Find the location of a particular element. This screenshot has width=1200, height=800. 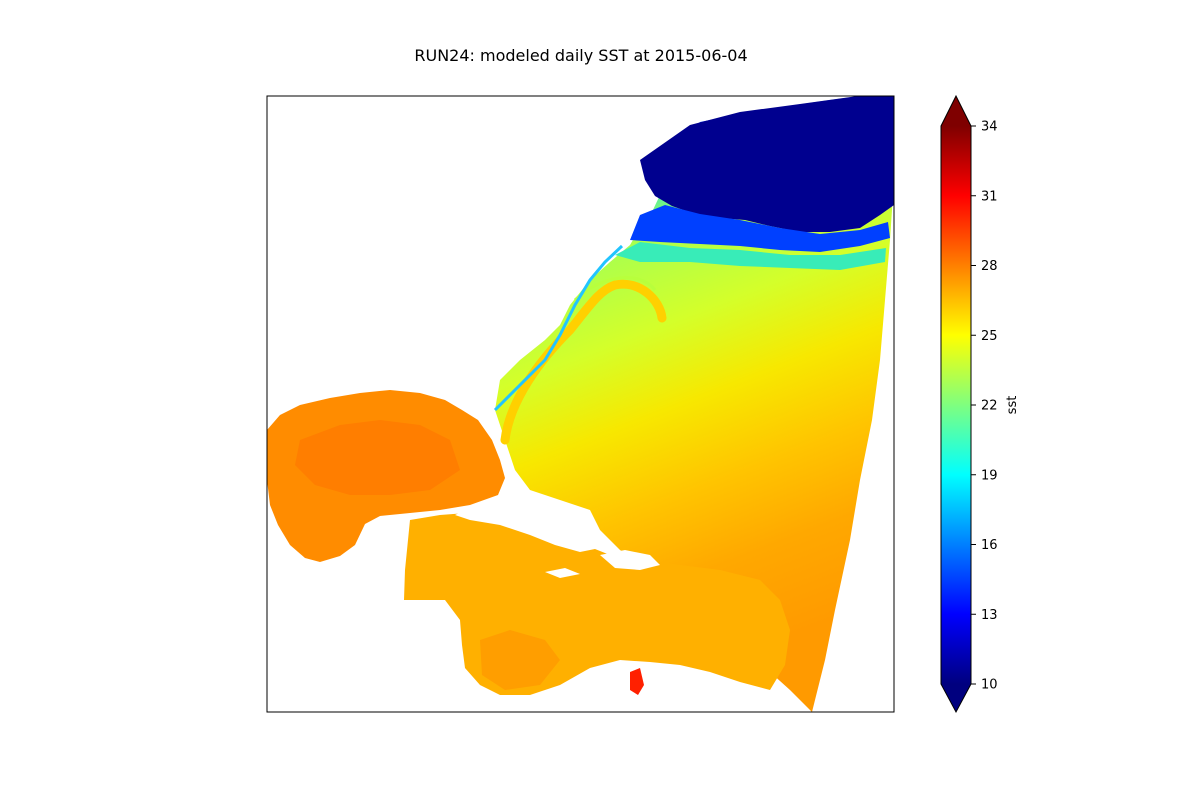

colorbar-label: sst is located at coordinates (1012, 405).